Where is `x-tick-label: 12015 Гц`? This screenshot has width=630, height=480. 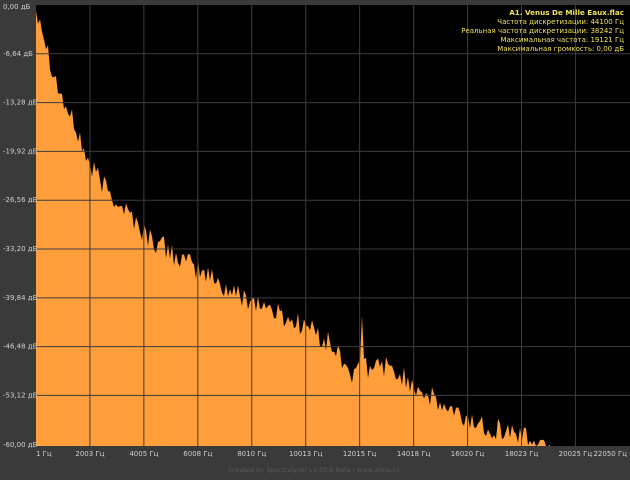
x-tick-label: 12015 Гц is located at coordinates (360, 454).